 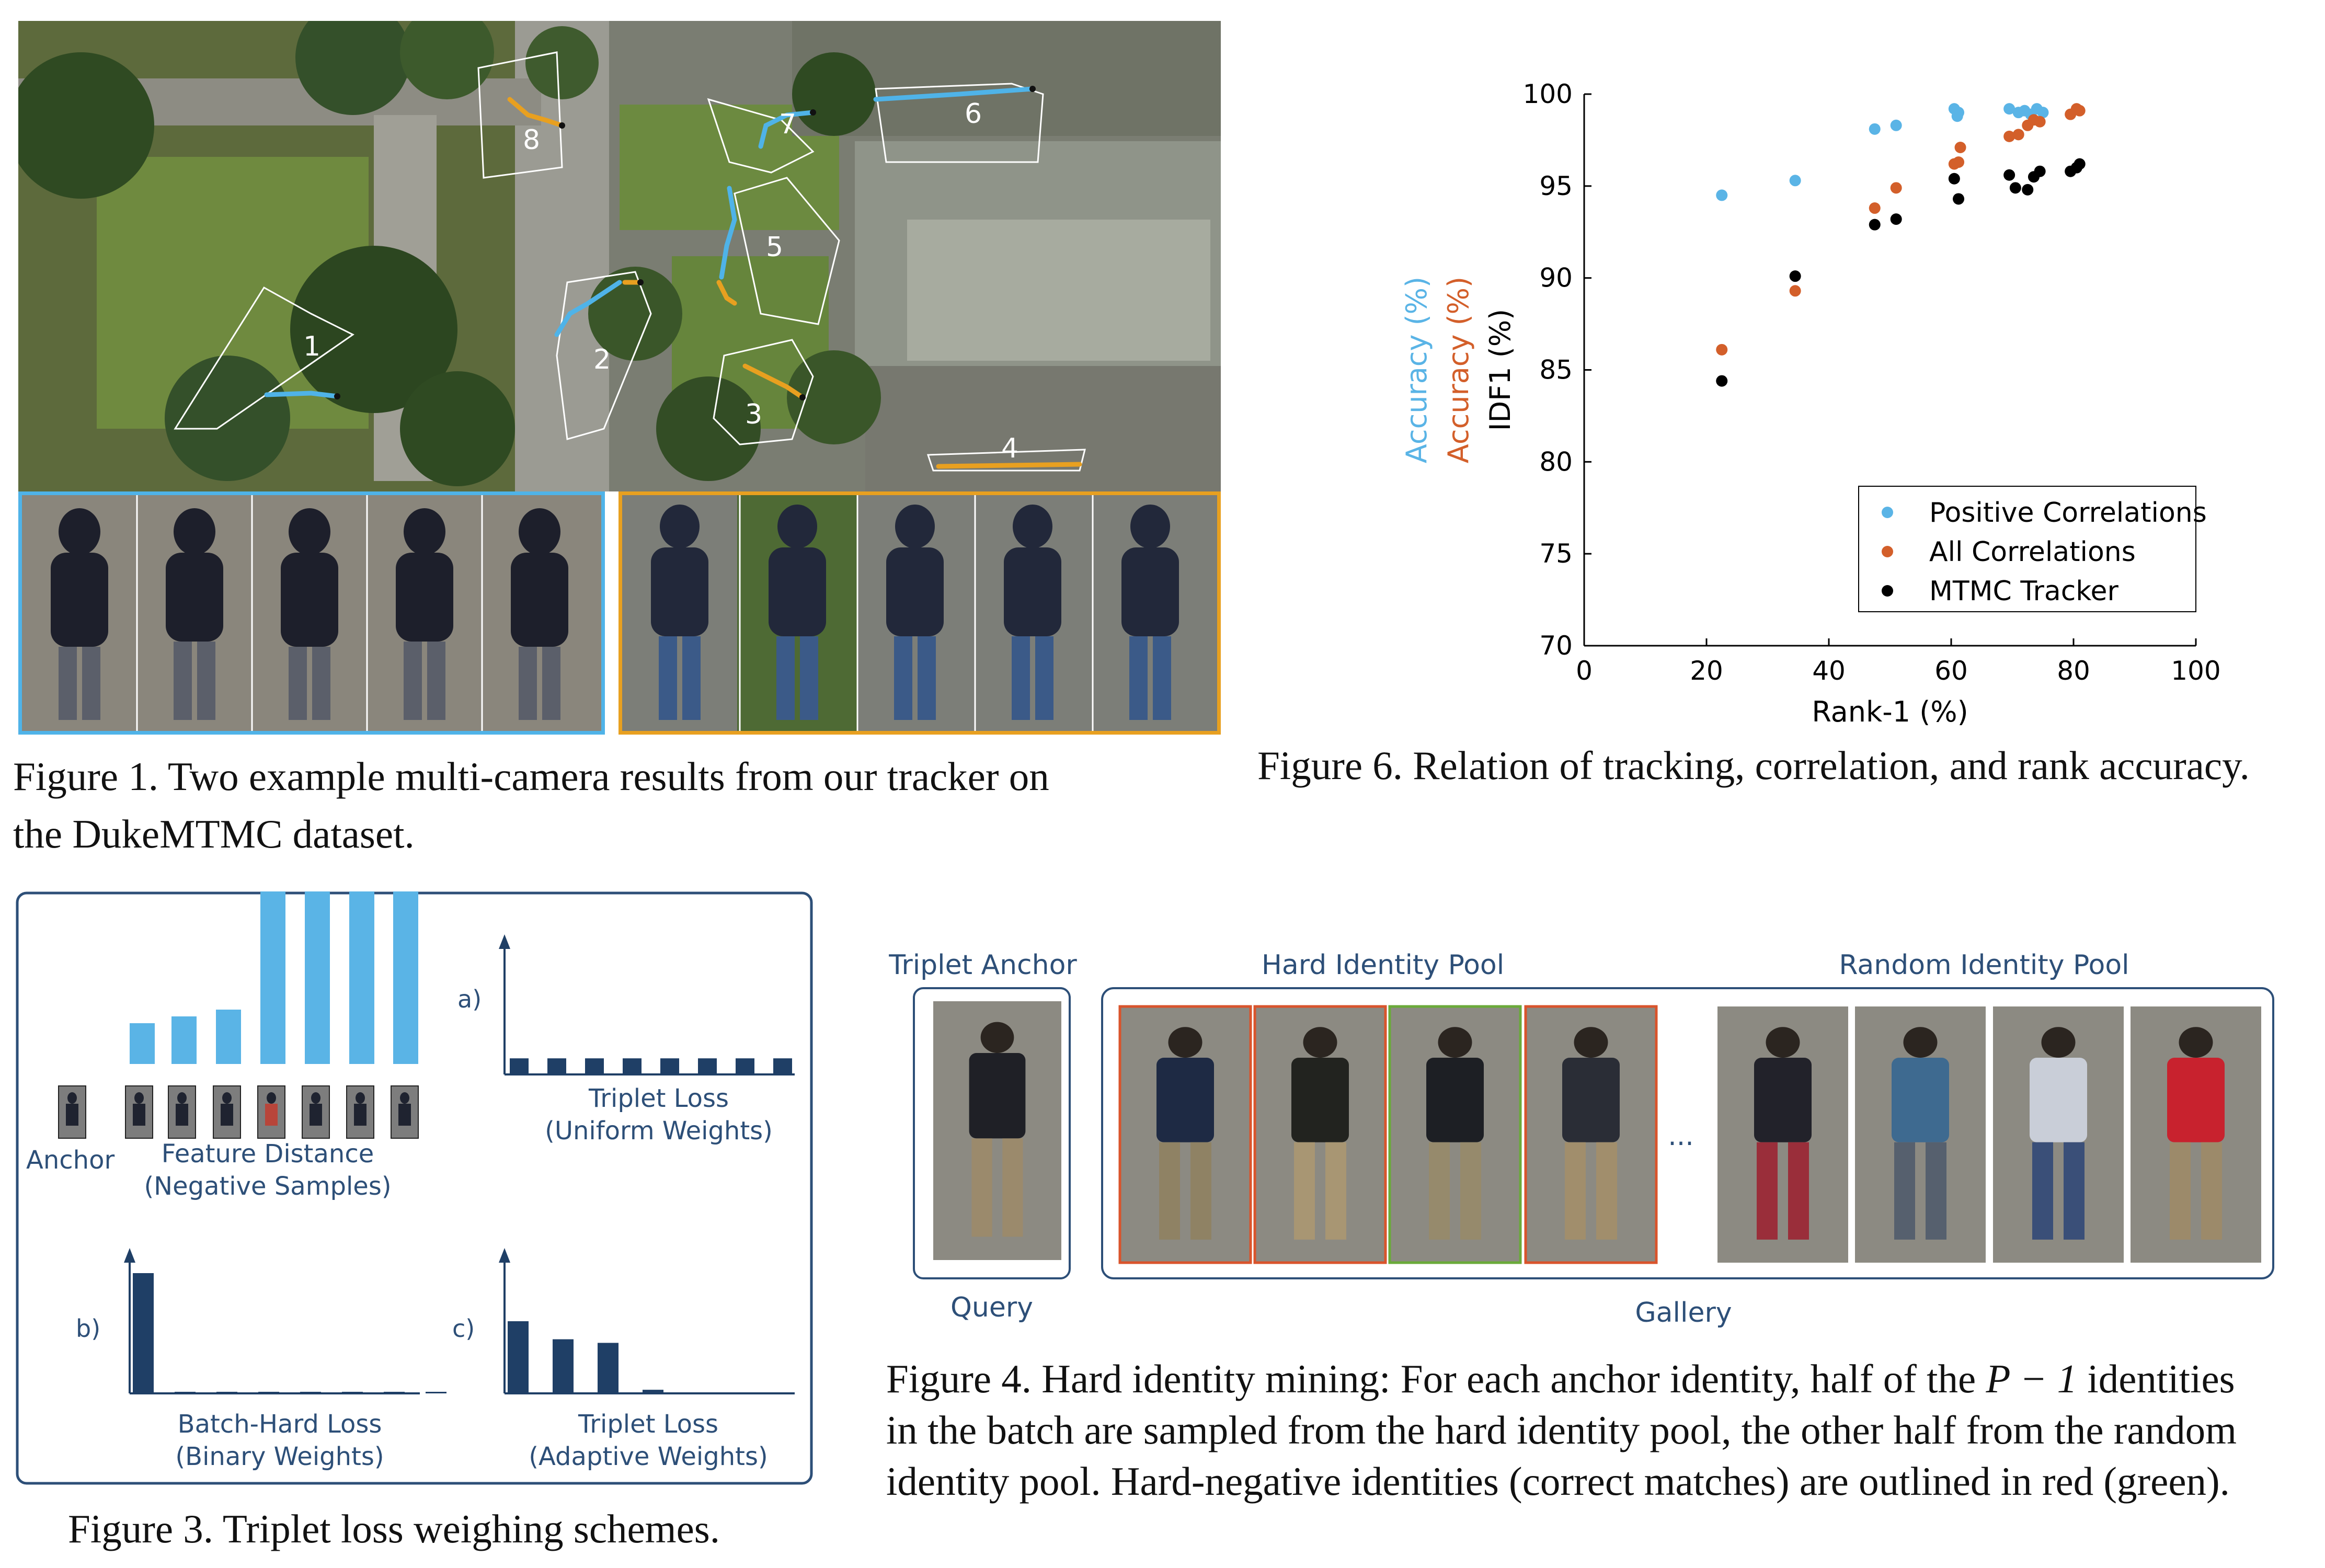 I want to click on hard-pool-label: Hard Identity Pool, so click(x=1383, y=965).